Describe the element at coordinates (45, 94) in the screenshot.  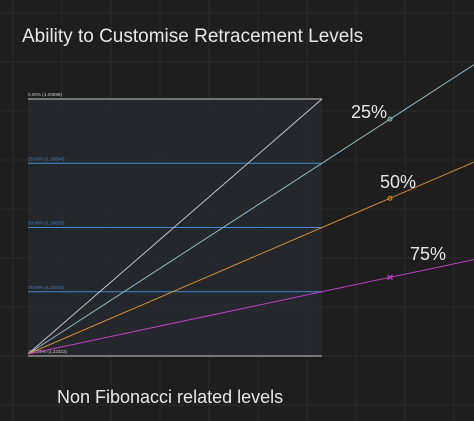
I see `level-label: 0.00% (1.26696)` at that location.